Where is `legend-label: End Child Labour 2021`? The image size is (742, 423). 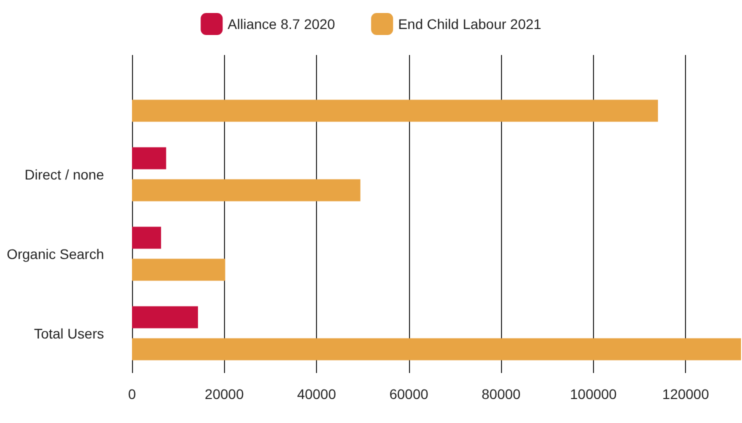 legend-label: End Child Labour 2021 is located at coordinates (470, 24).